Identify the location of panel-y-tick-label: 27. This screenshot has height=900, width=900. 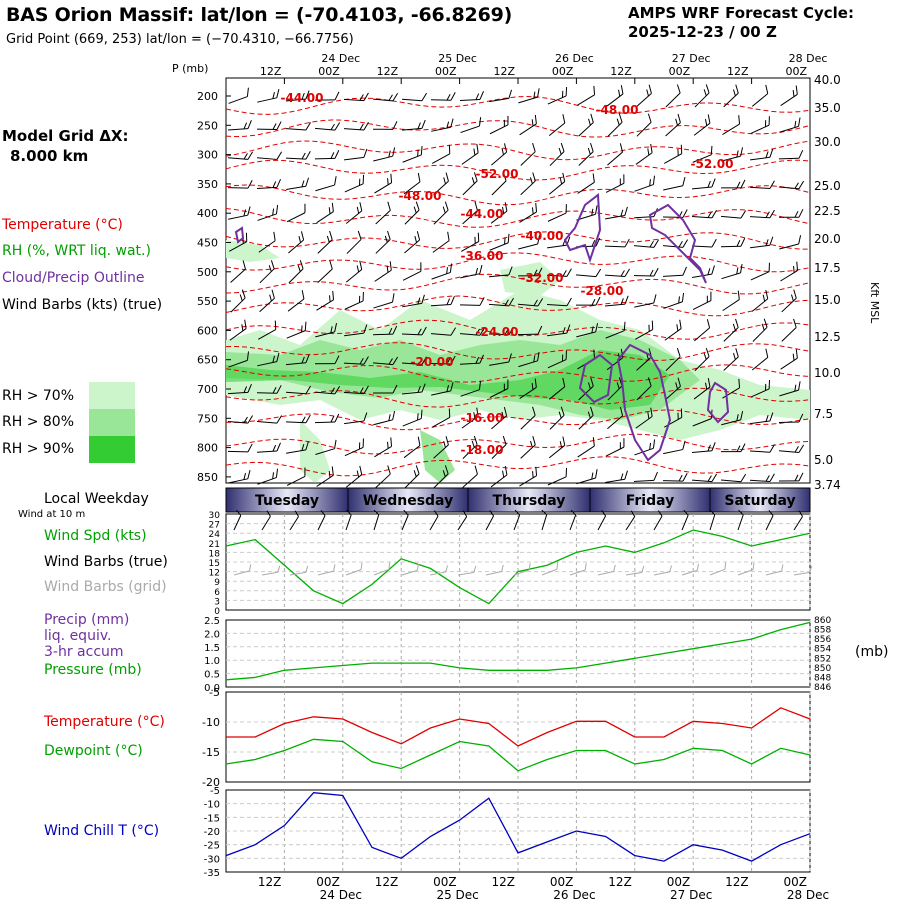
(214, 526).